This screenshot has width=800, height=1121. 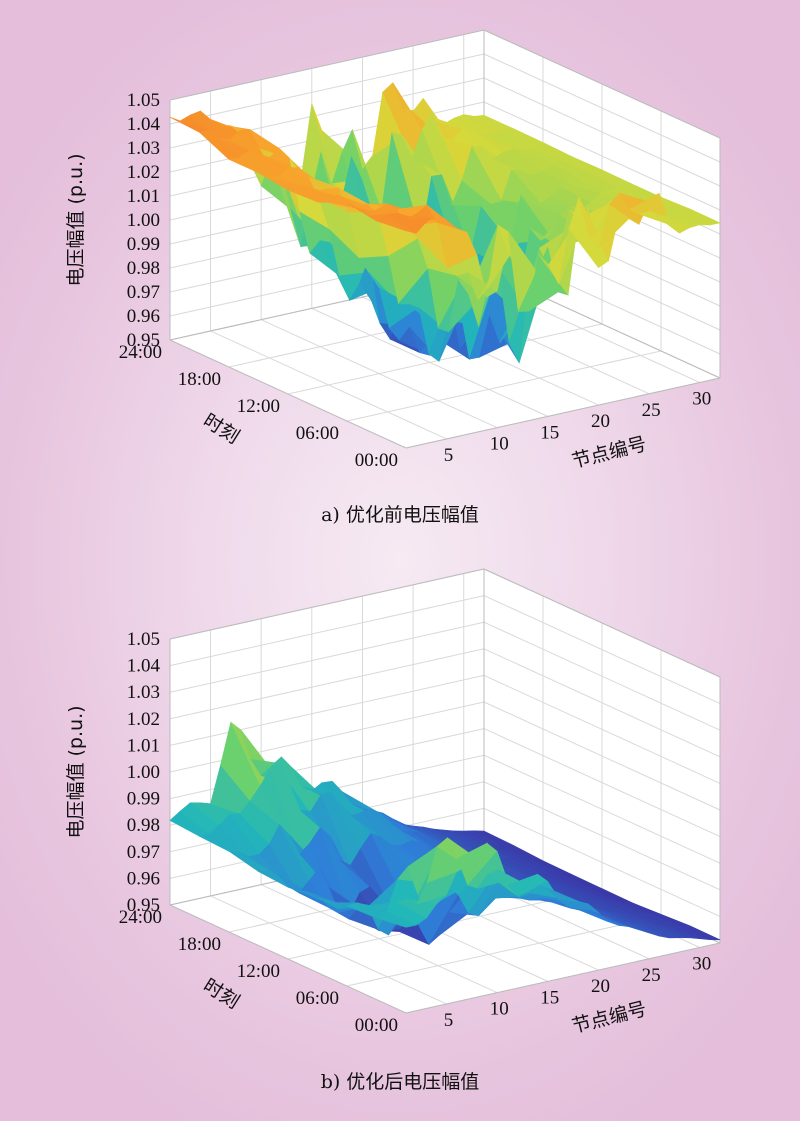 What do you see at coordinates (400, 515) in the screenshot?
I see `figure-caption: a) 优化前电压幅值` at bounding box center [400, 515].